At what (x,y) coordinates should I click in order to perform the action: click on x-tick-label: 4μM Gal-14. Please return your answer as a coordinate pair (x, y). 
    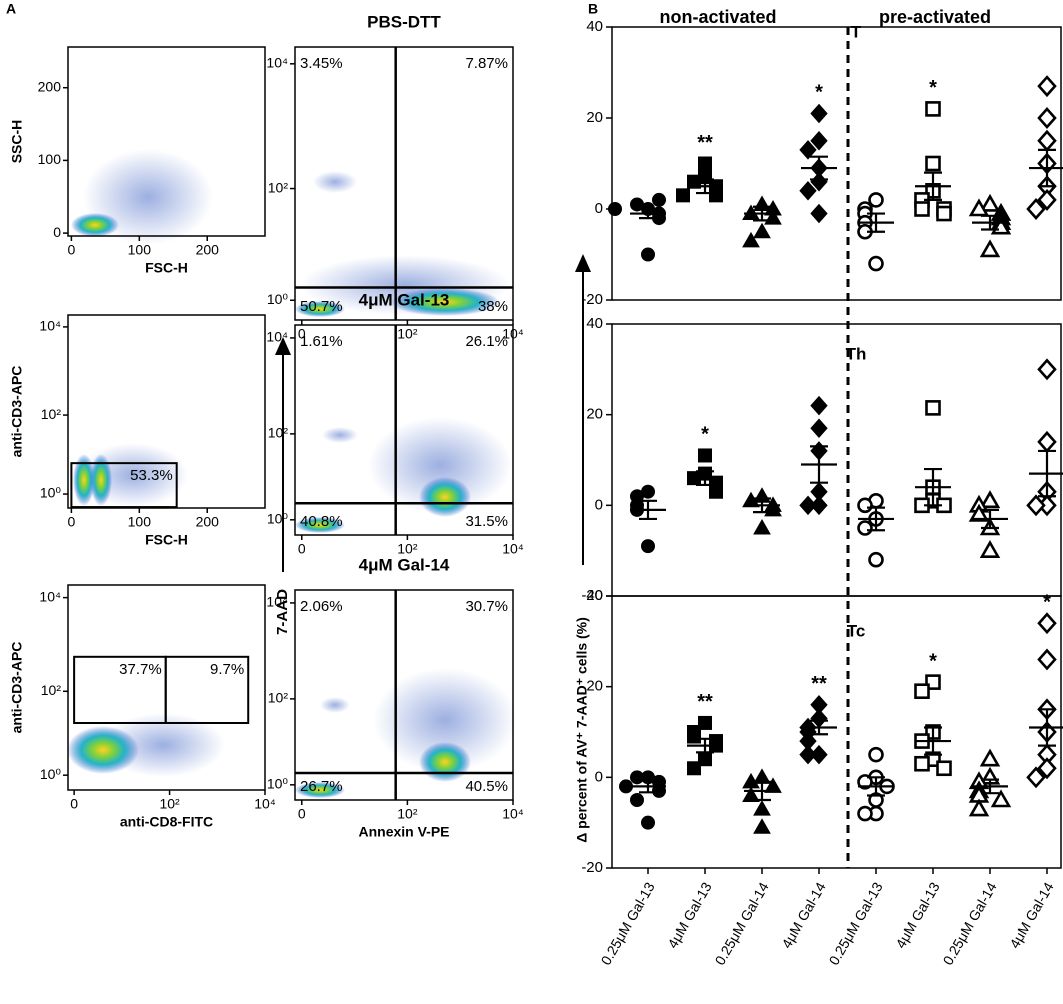
    Looking at the image, I should click on (1031, 915).